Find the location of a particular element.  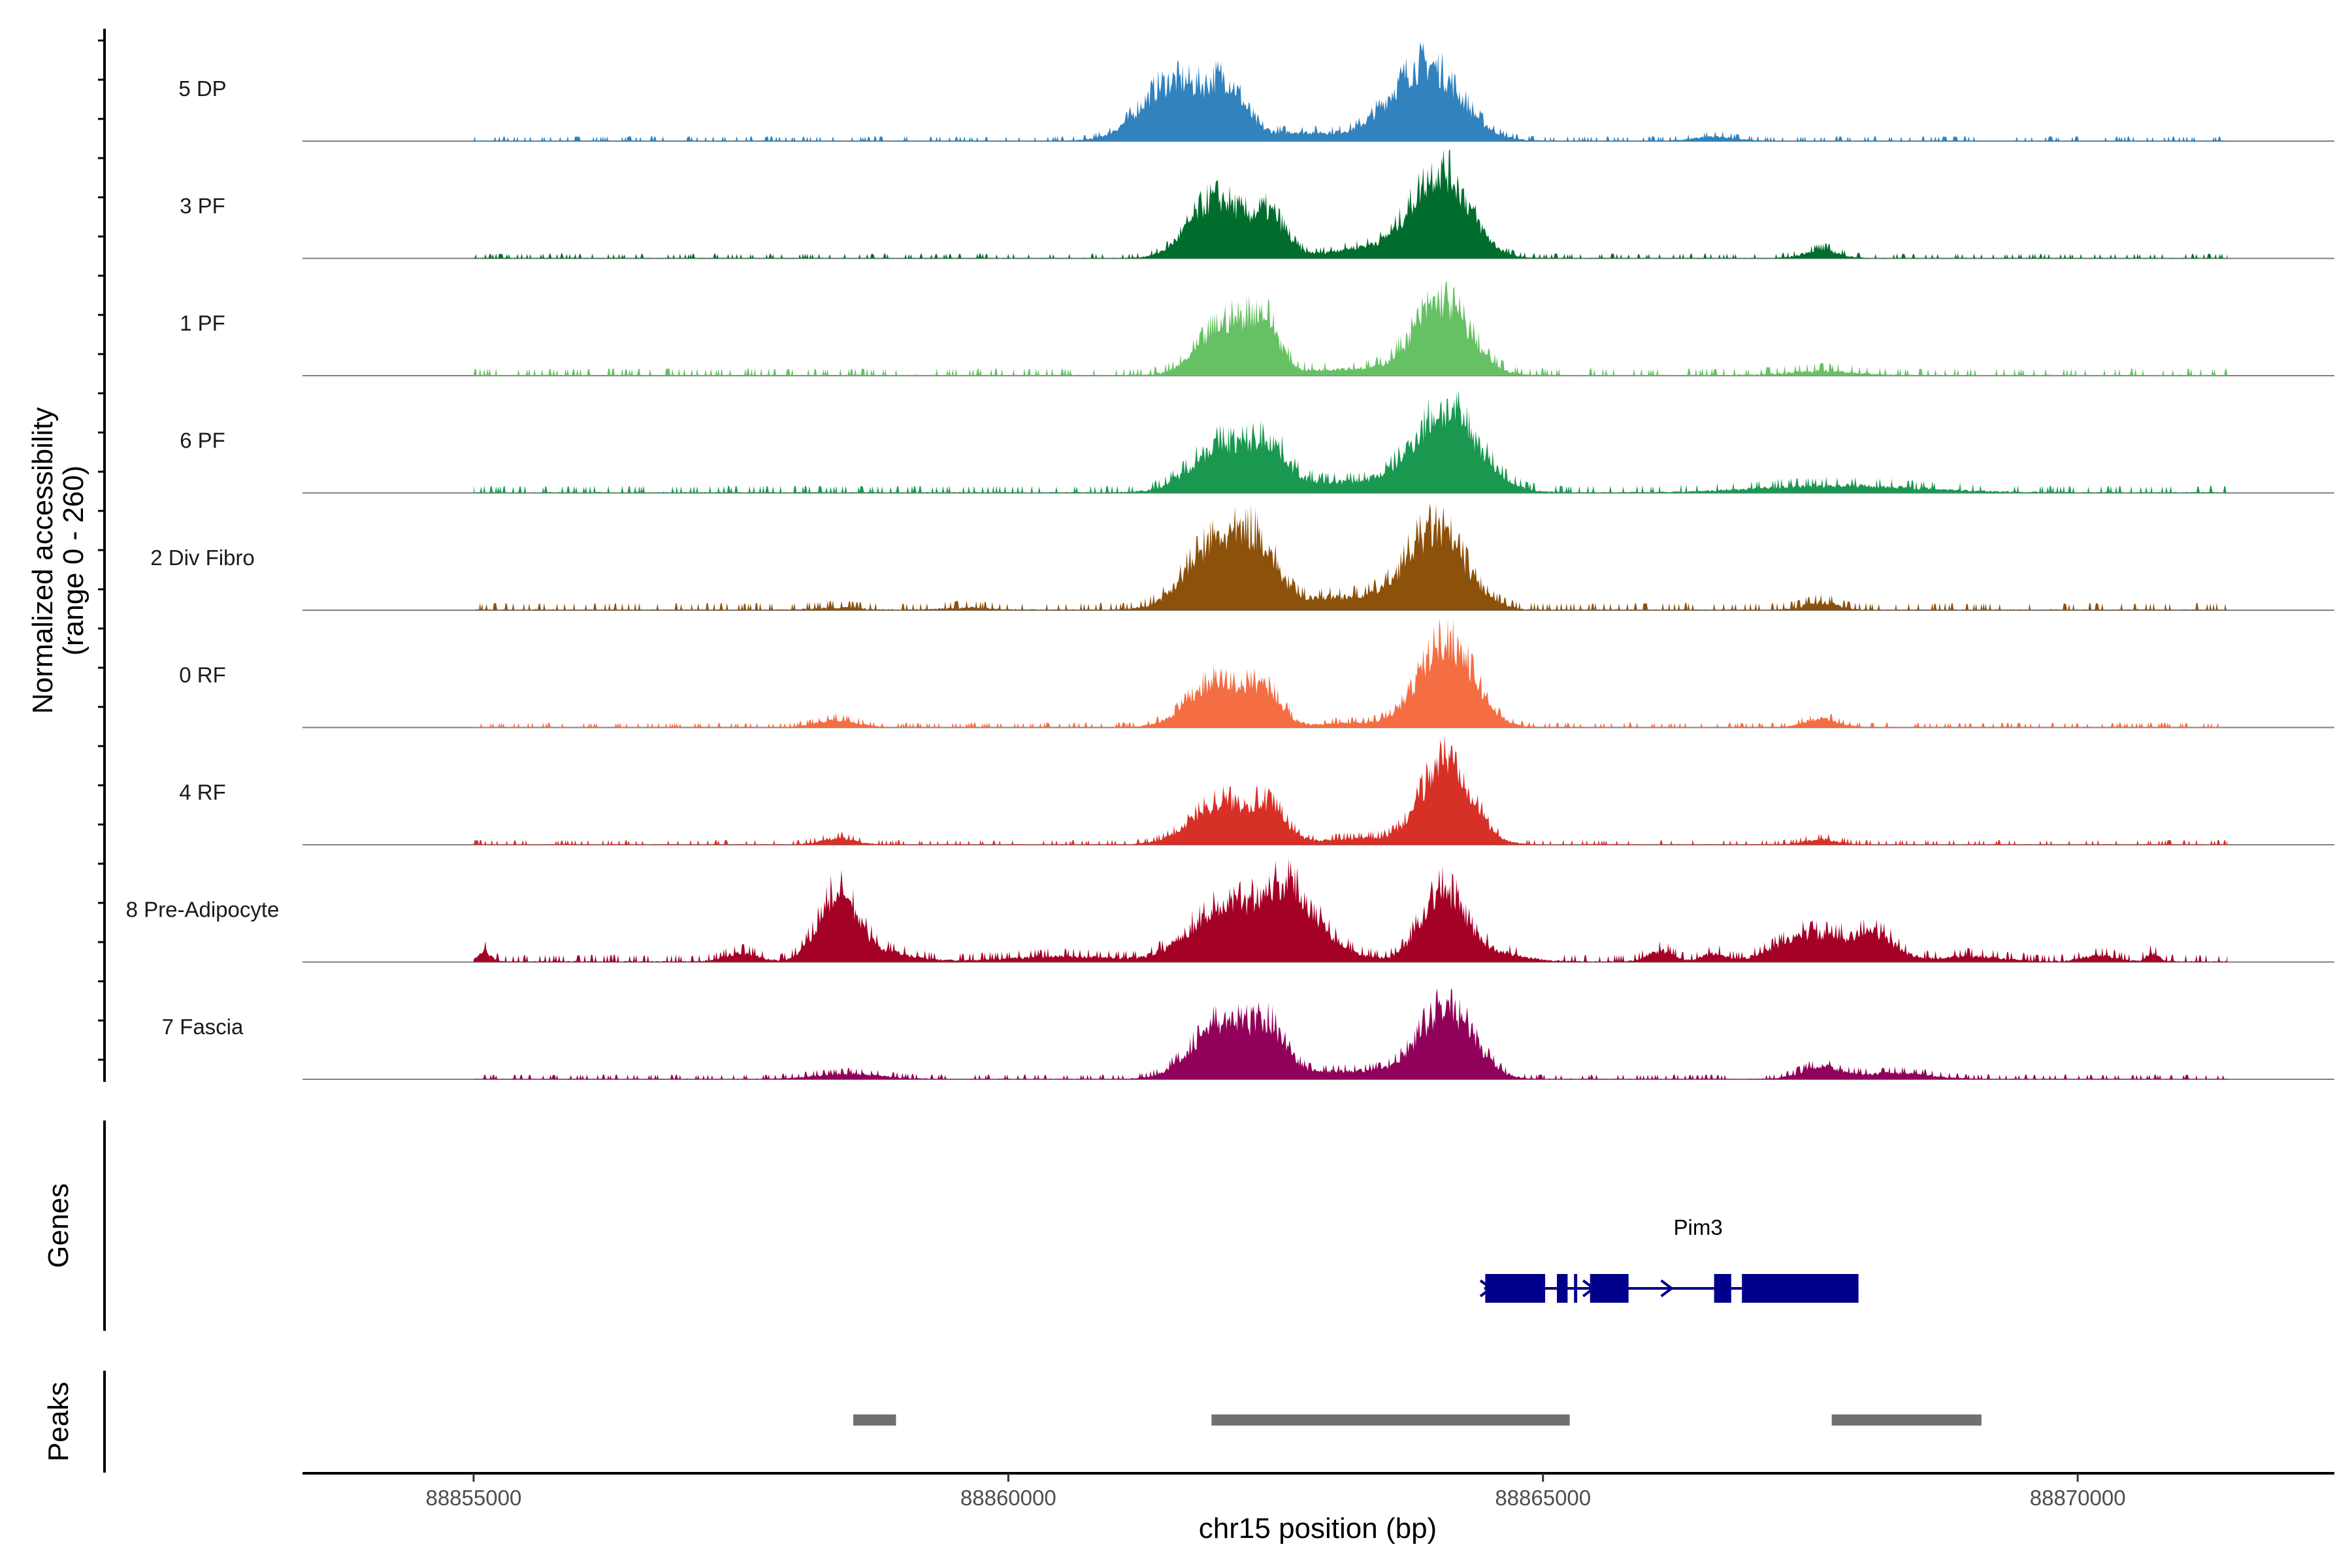

track-3-pf: 3 PF is located at coordinates (1257, 203).